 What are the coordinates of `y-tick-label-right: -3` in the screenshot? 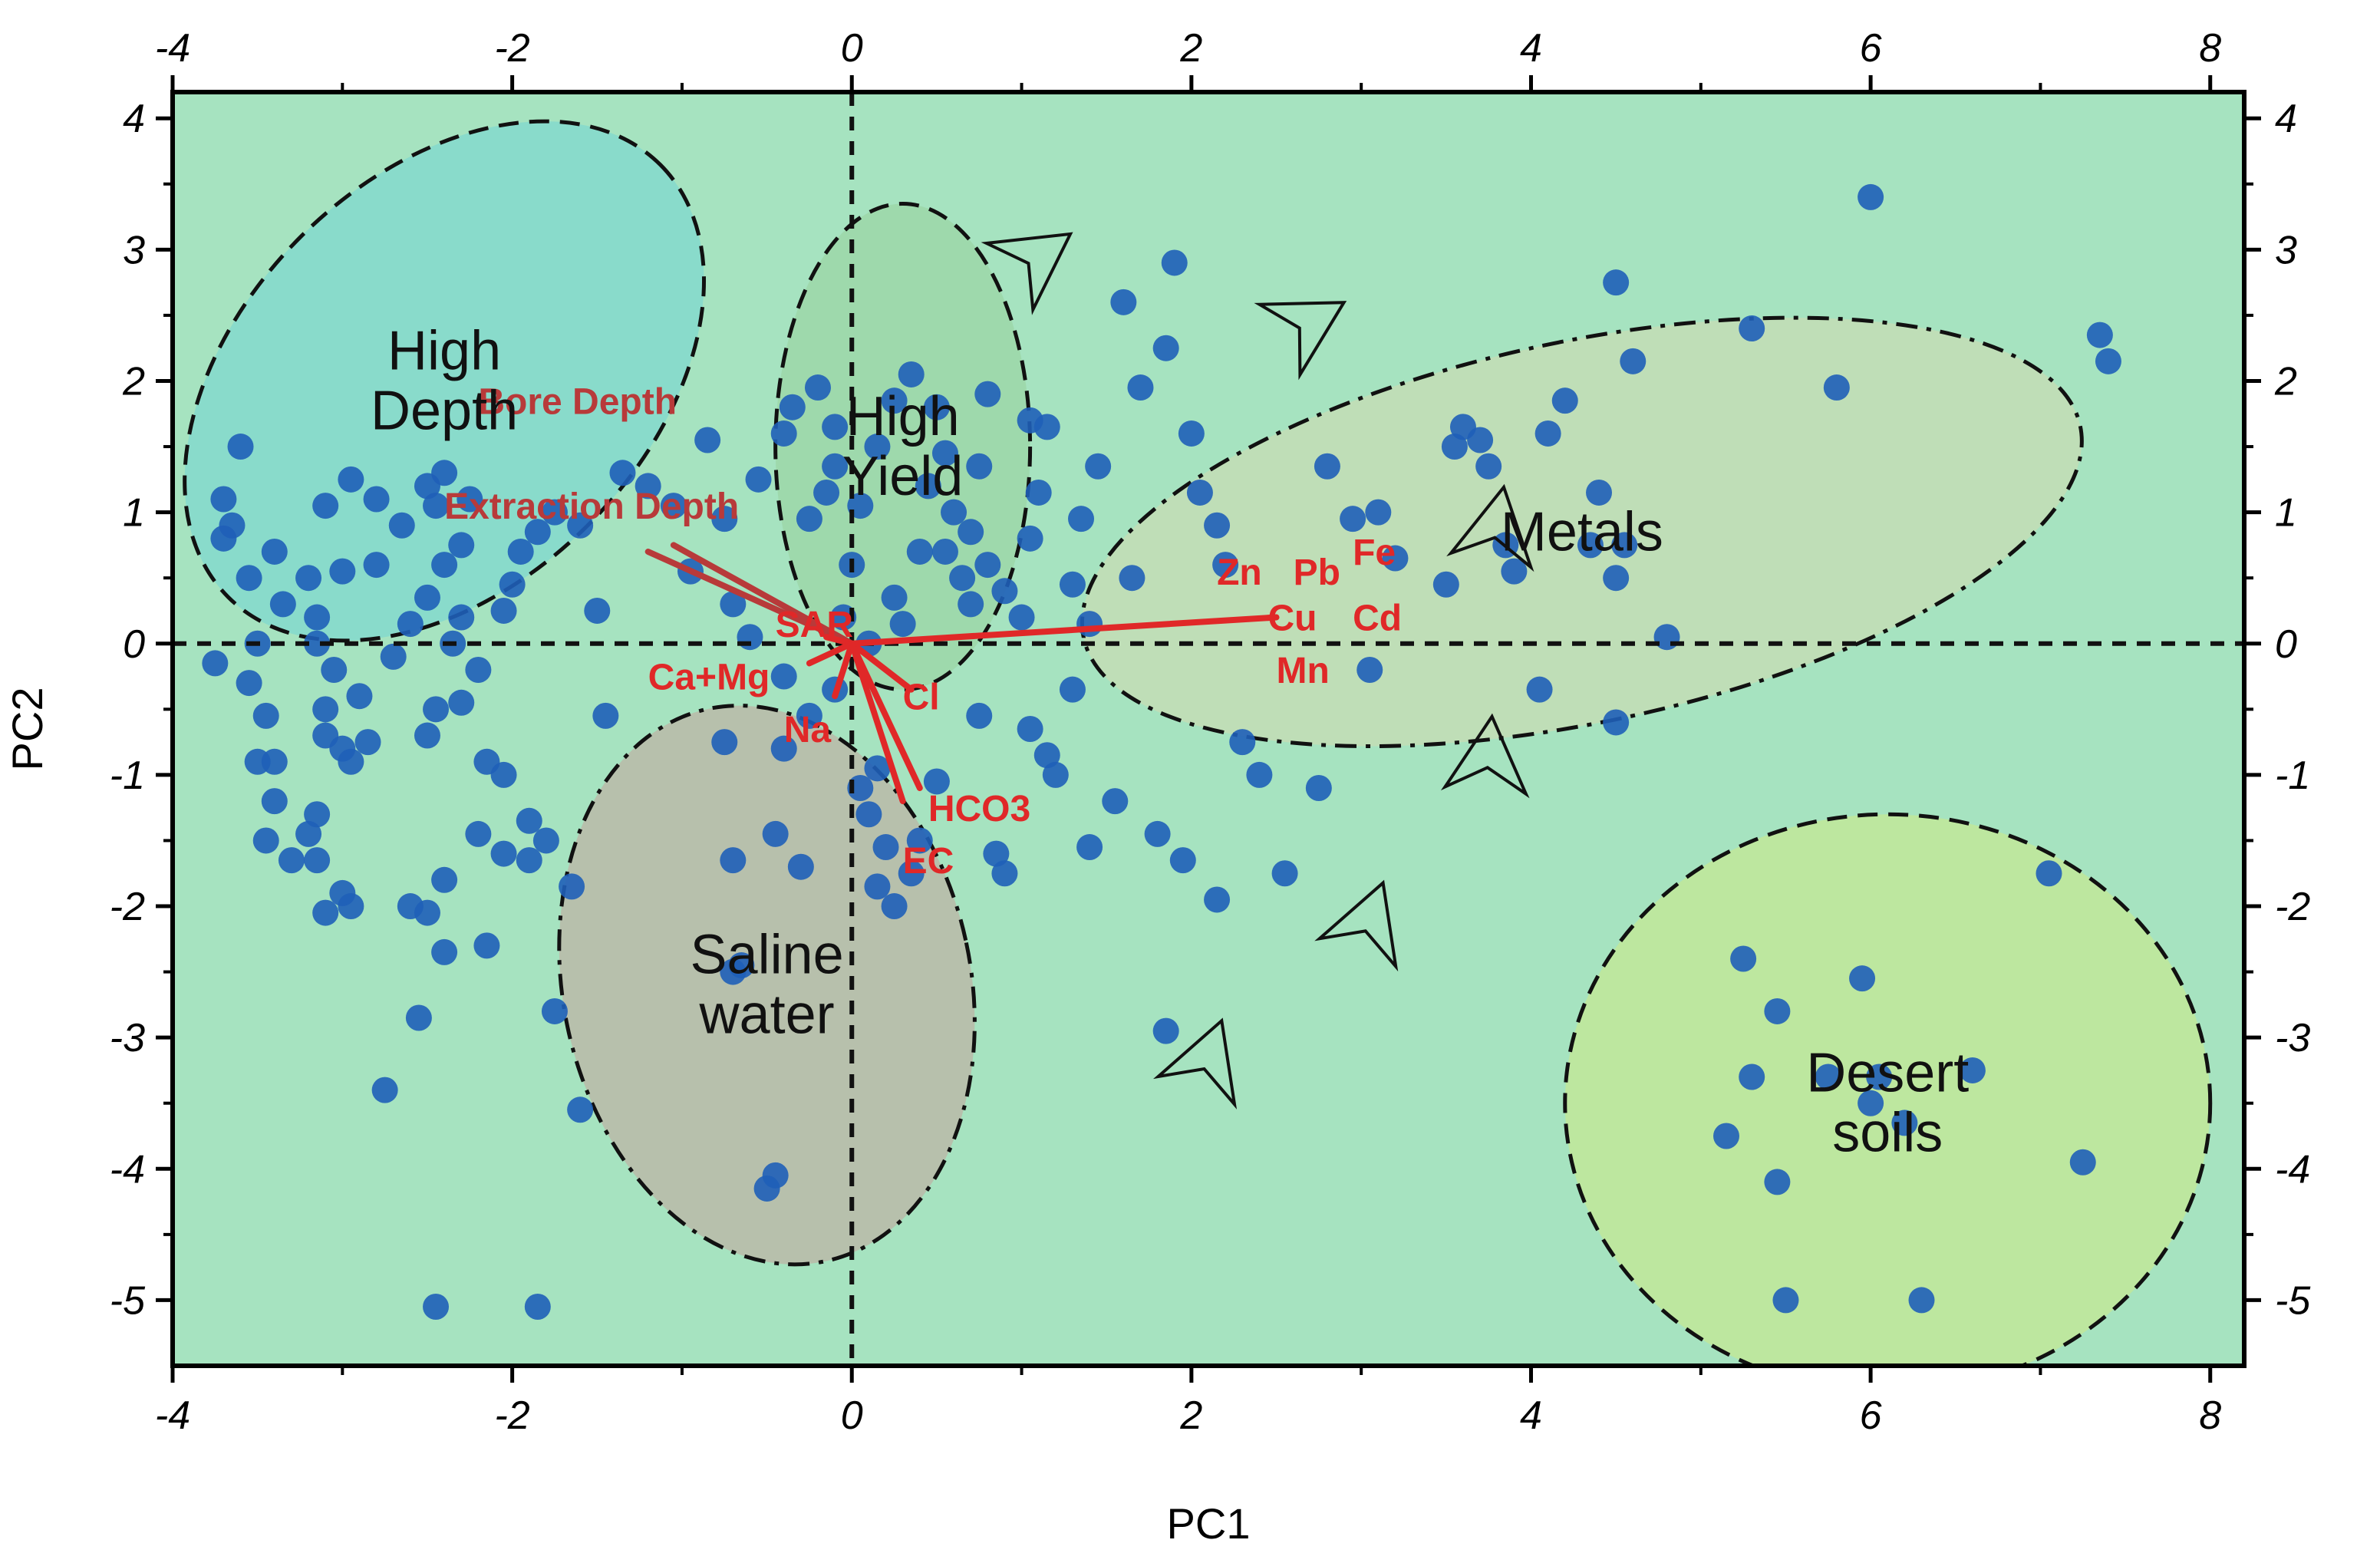 It's located at (2292, 1038).